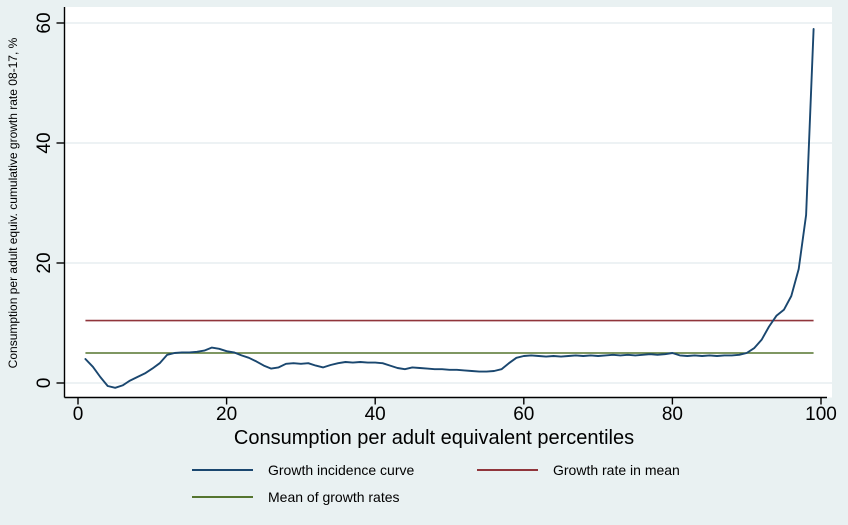 Image resolution: width=848 pixels, height=525 pixels. I want to click on growth-incidence-curve-line-swatch, so click(222, 470).